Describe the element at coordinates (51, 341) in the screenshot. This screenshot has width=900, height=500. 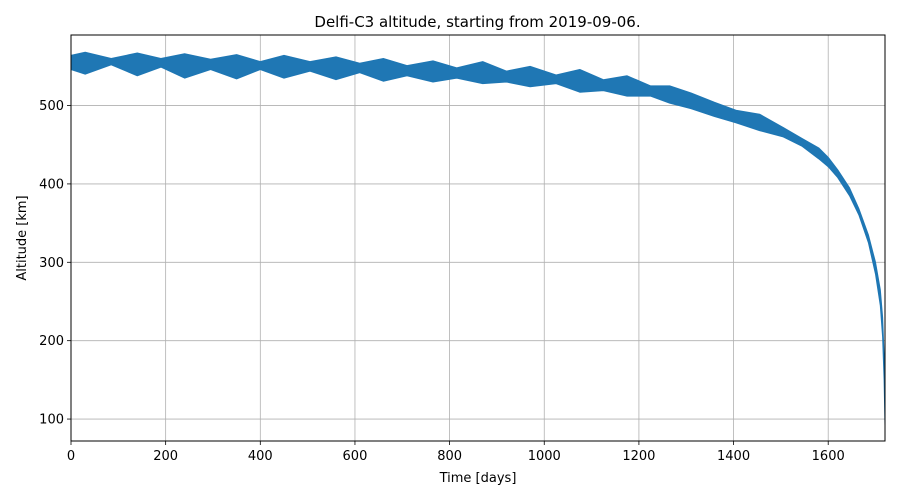
I see `y-tick-label: 200` at that location.